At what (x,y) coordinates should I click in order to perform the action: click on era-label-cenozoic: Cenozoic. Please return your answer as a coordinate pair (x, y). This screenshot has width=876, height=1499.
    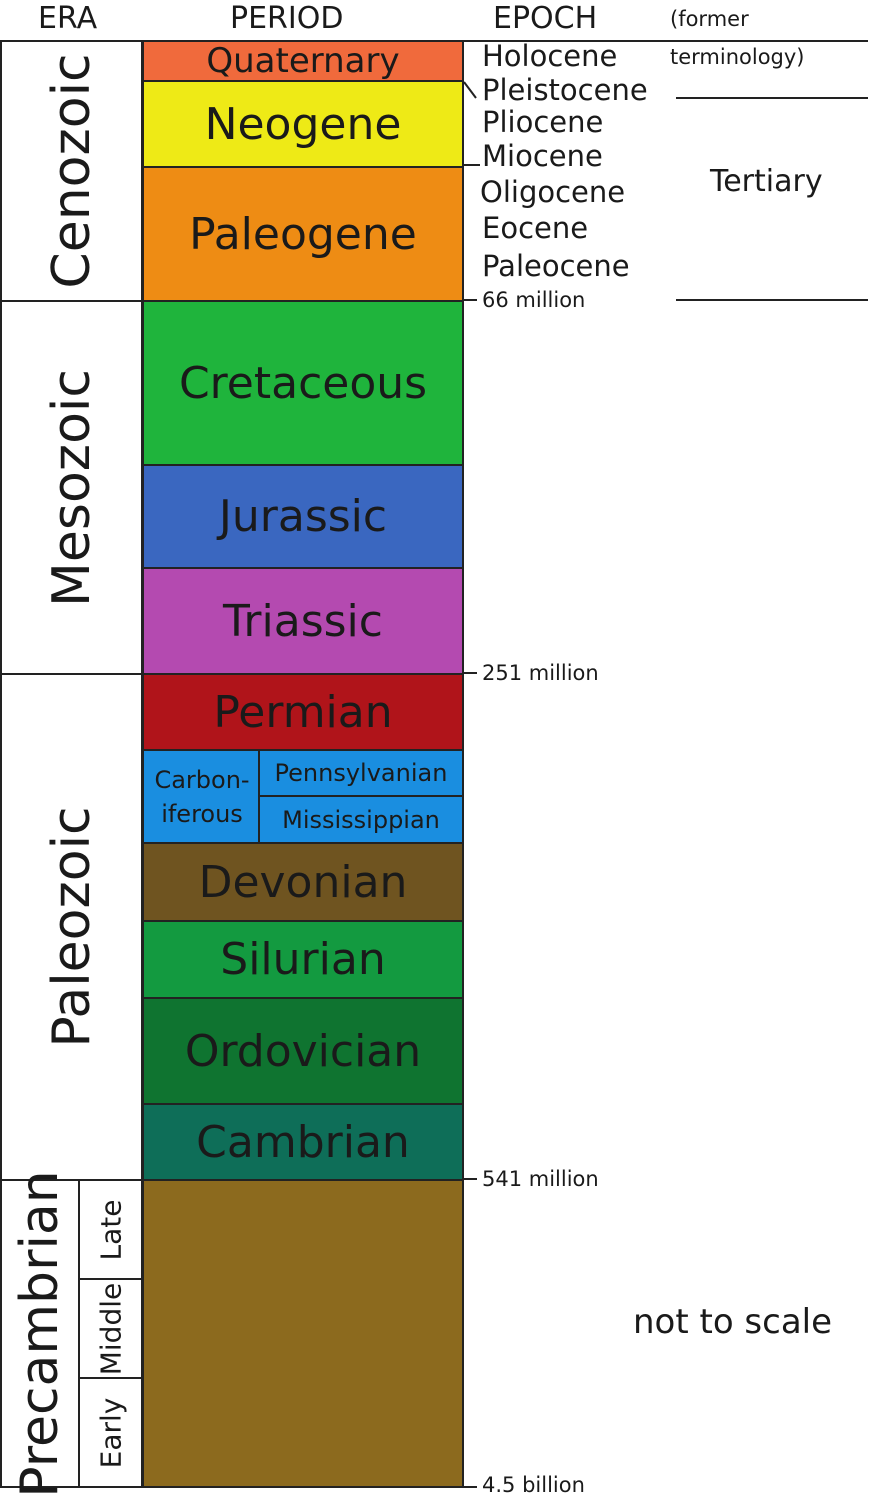
    Looking at the image, I should click on (71, 171).